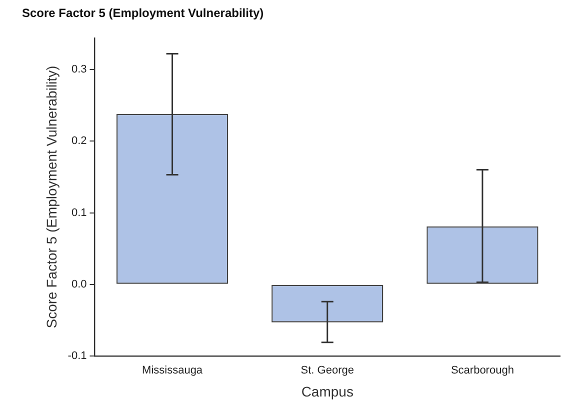 The height and width of the screenshot is (409, 564). What do you see at coordinates (79, 70) in the screenshot?
I see `y-tick-label: 0.3` at bounding box center [79, 70].